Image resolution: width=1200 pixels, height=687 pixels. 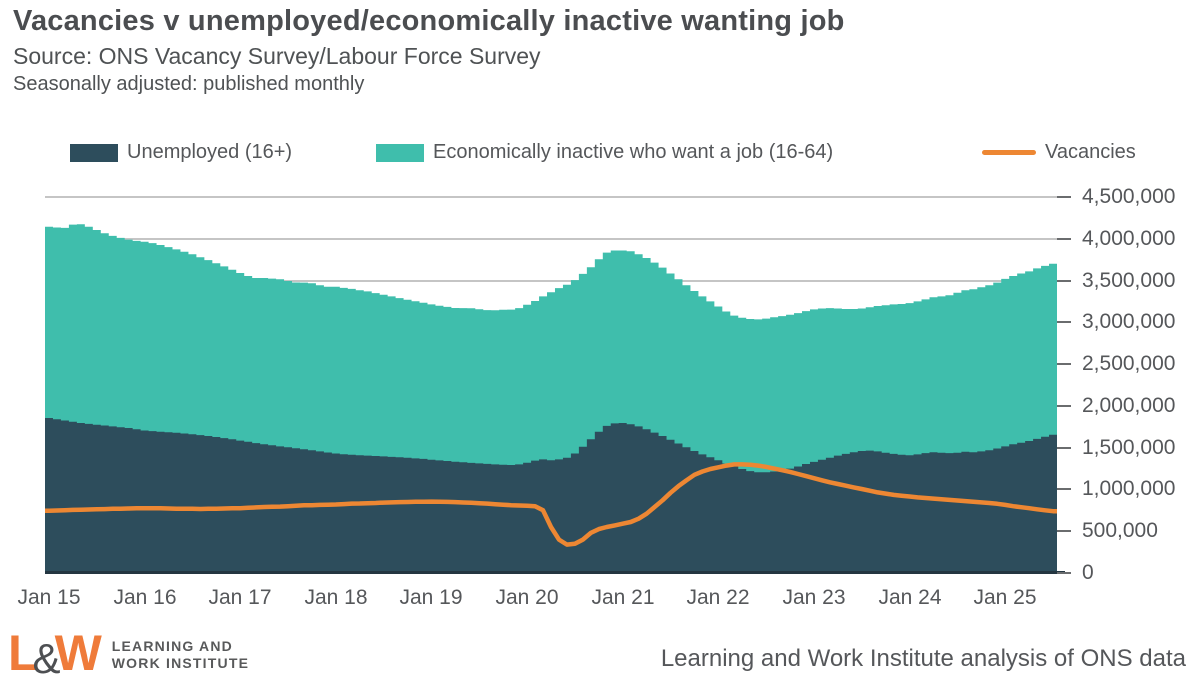 I want to click on y-tick-label: 0, so click(x=1088, y=572).